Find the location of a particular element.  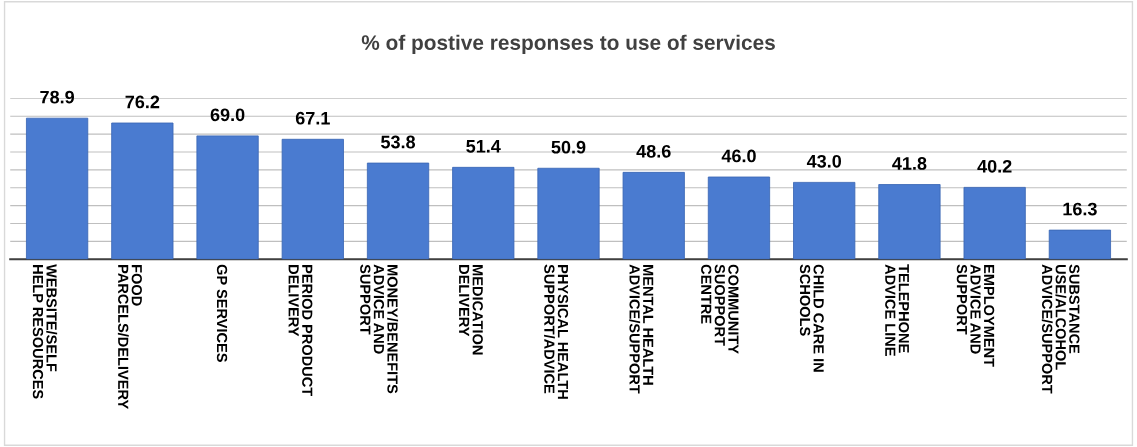

x-tick-label: PERIOD PRODUCT DELIVERY is located at coordinates (300, 331).